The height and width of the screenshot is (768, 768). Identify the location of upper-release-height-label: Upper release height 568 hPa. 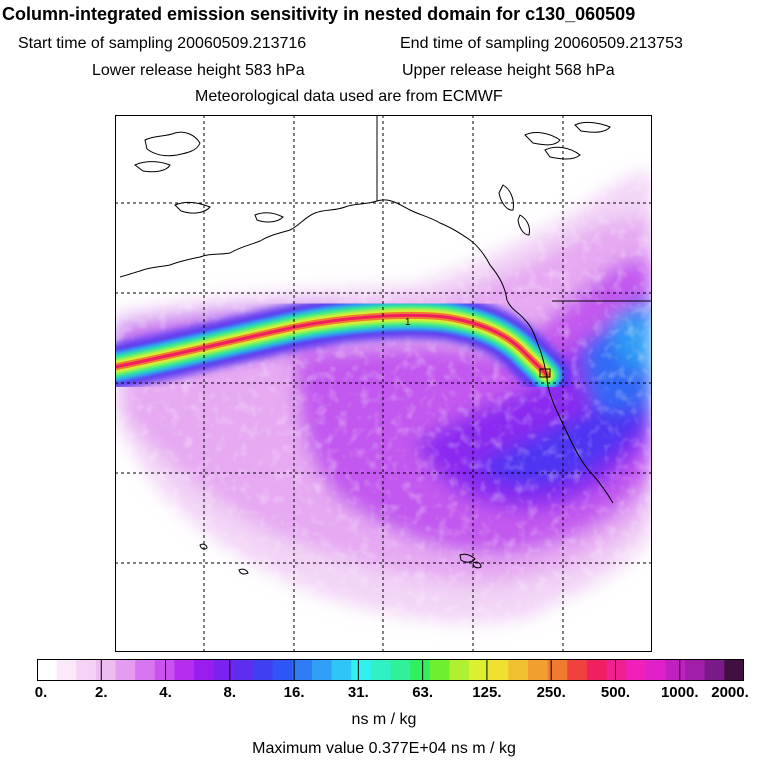
(508, 70).